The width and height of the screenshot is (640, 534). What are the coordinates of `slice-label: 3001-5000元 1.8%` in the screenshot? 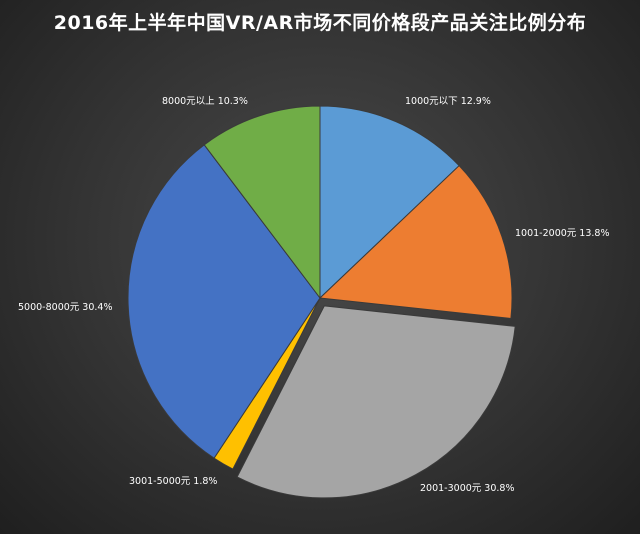 It's located at (173, 481).